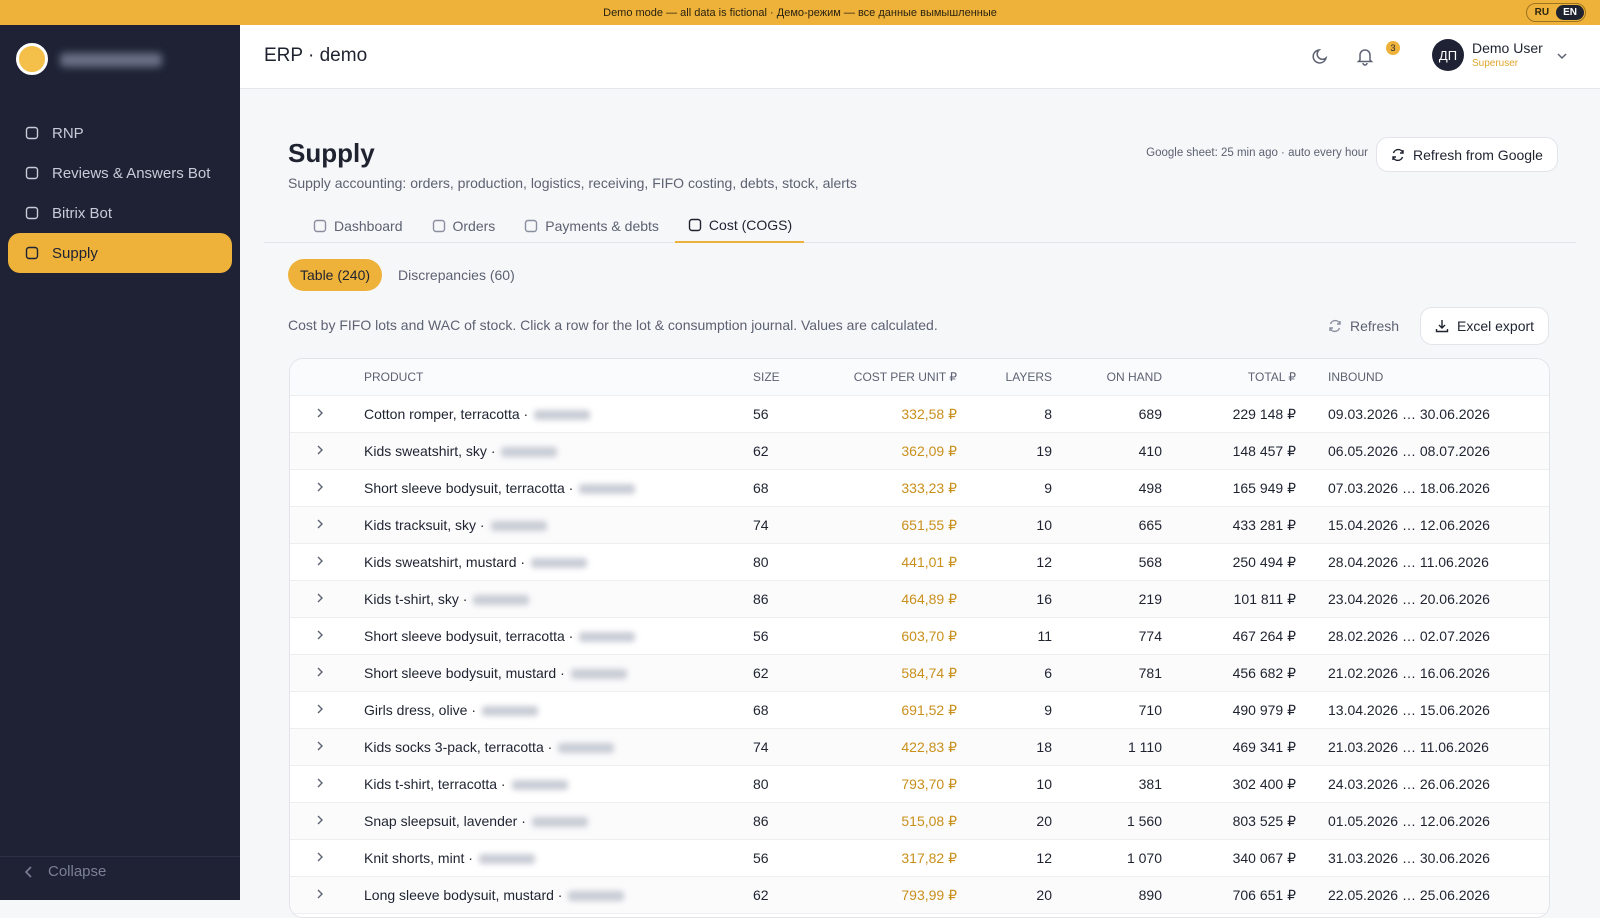 This screenshot has width=1600, height=918. What do you see at coordinates (1363, 326) in the screenshot?
I see `refresh-button: Refresh` at bounding box center [1363, 326].